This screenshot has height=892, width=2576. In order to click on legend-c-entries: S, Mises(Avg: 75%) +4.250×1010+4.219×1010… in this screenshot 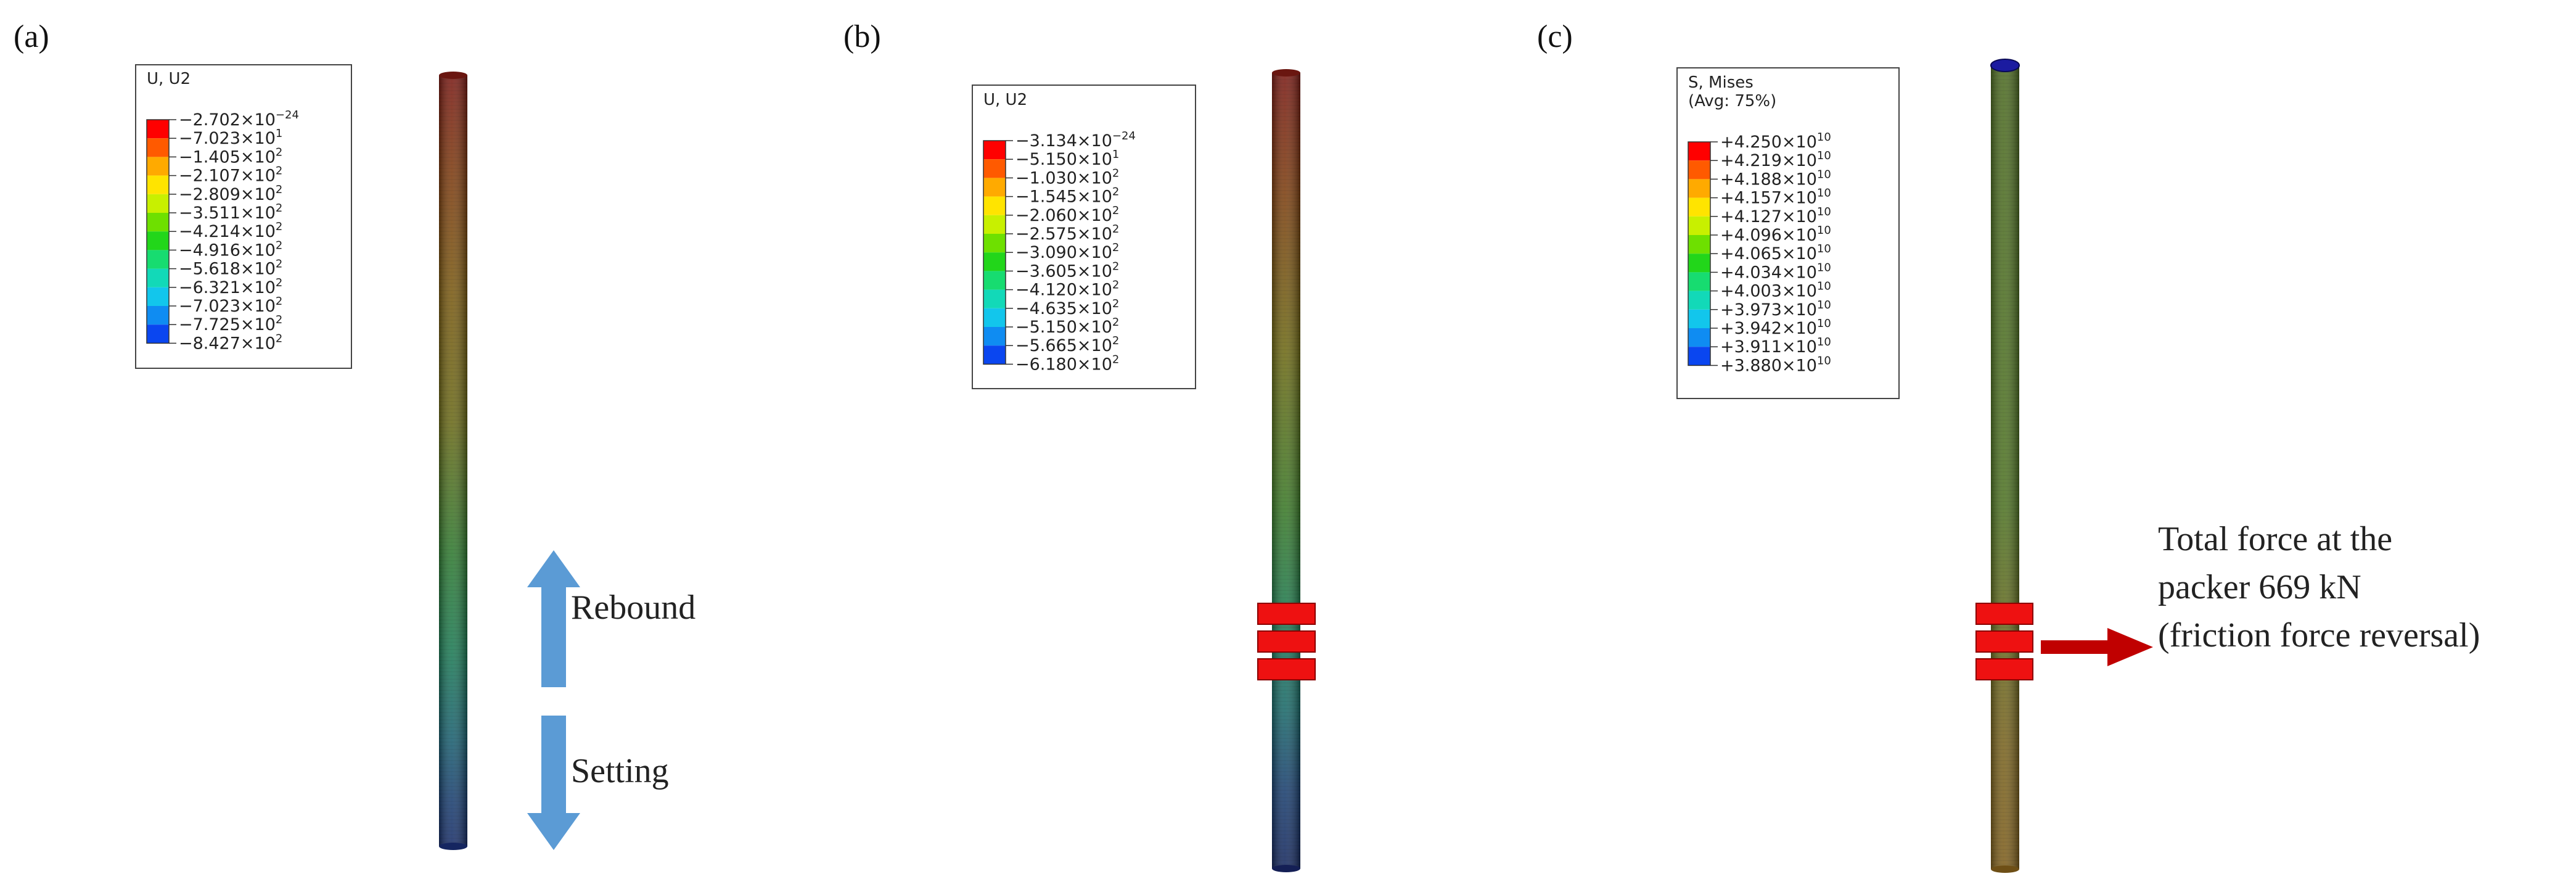, I will do `click(1759, 224)`.